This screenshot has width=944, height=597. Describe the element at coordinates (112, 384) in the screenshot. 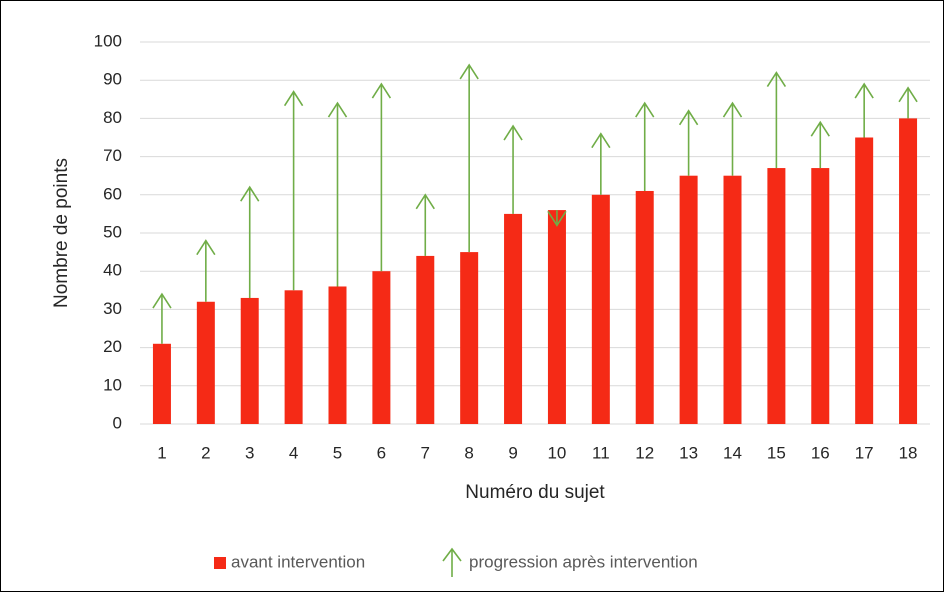

I see `y-tick-label: 10` at that location.